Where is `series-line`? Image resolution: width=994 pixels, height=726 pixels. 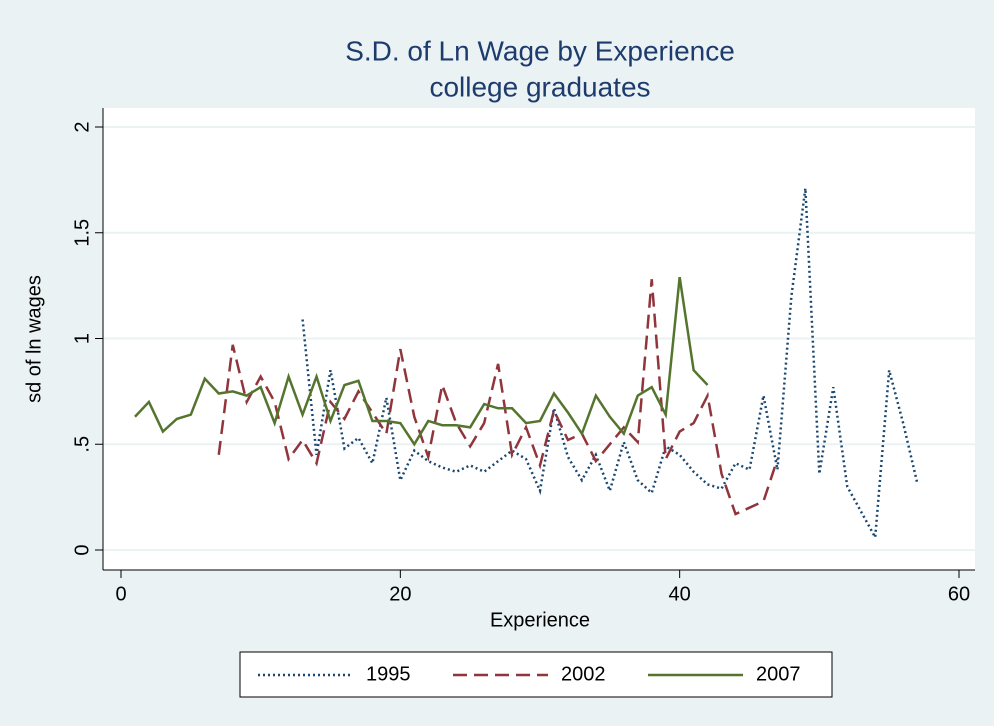
series-line is located at coordinates (421, 361).